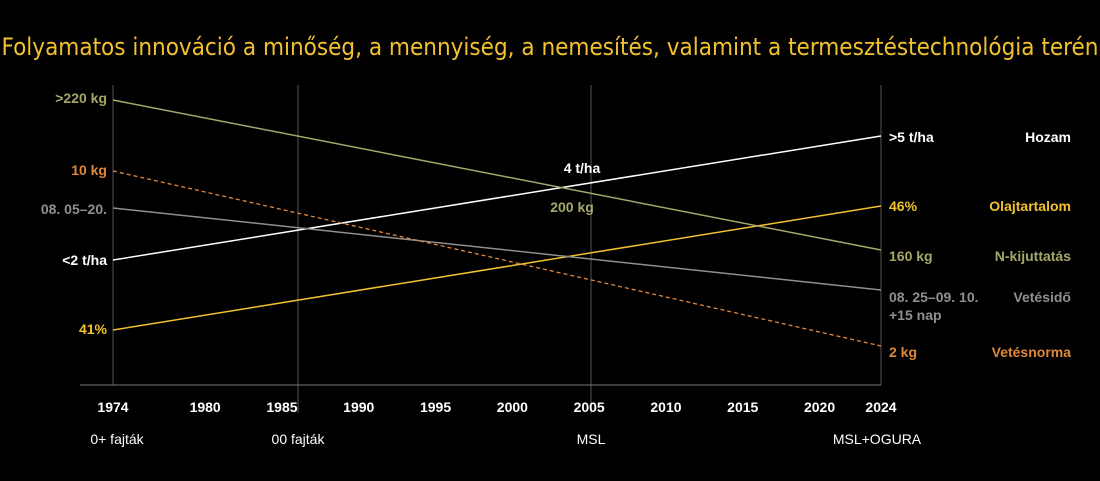 Image resolution: width=1100 pixels, height=481 pixels. What do you see at coordinates (84, 260) in the screenshot?
I see `series-0-start-label: <2 t/ha` at bounding box center [84, 260].